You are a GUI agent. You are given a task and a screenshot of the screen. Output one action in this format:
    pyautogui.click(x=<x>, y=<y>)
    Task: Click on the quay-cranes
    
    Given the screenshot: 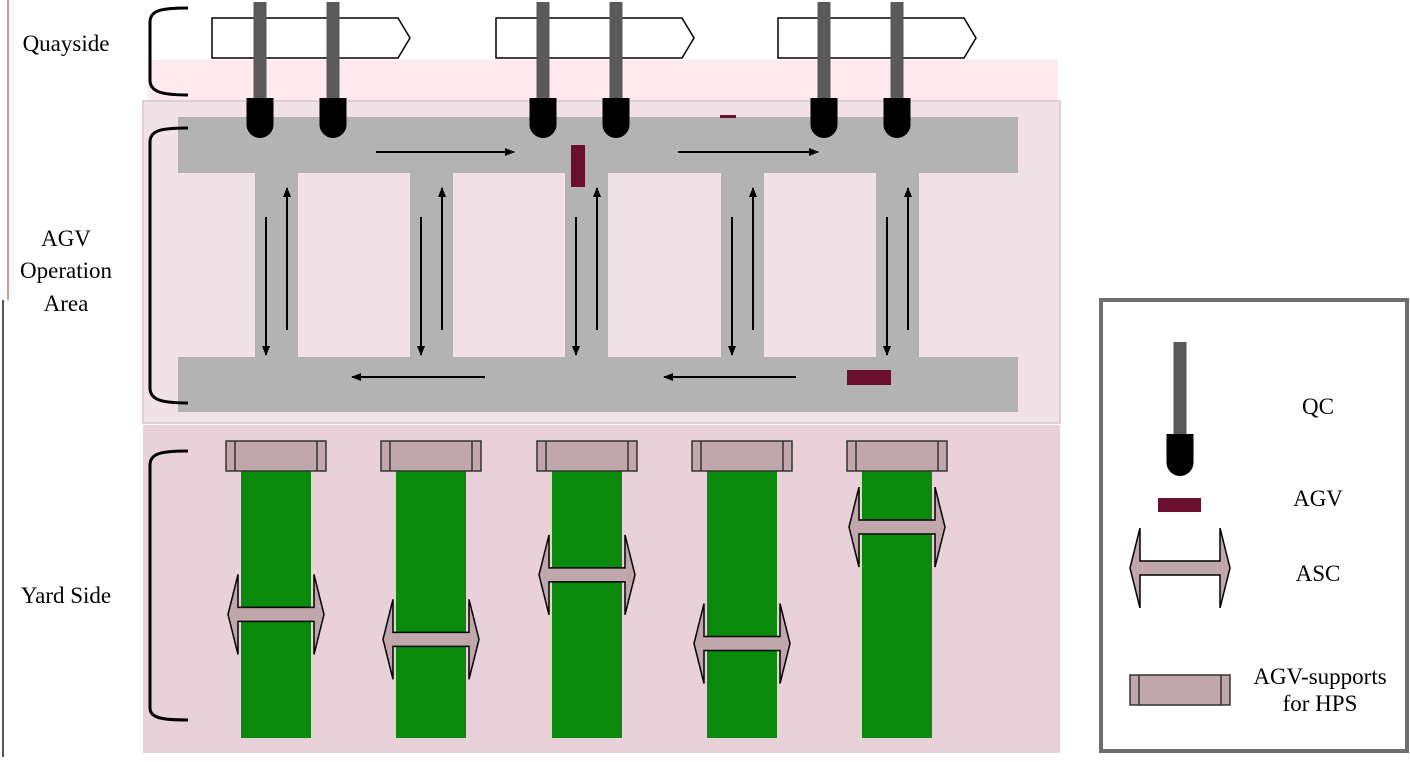 What is the action you would take?
    pyautogui.click(x=578, y=70)
    